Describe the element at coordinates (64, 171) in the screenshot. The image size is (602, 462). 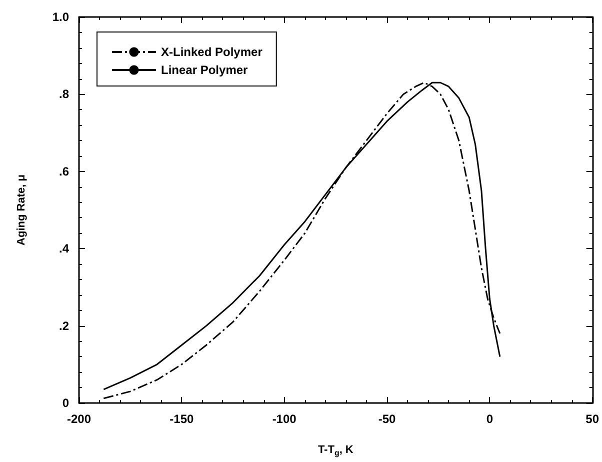
I see `y-tick-label: .6` at that location.